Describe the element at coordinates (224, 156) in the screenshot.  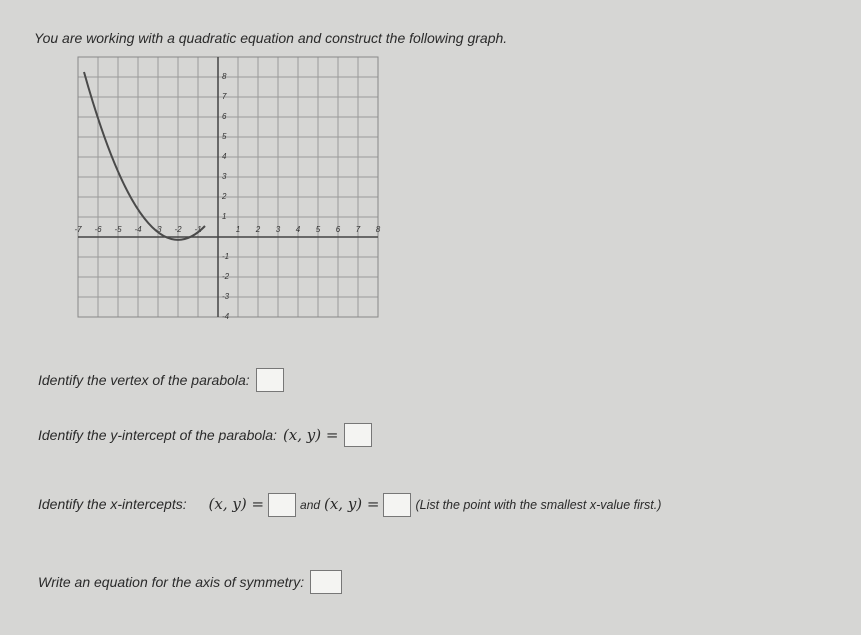
I see `y-axis-label: 4` at that location.